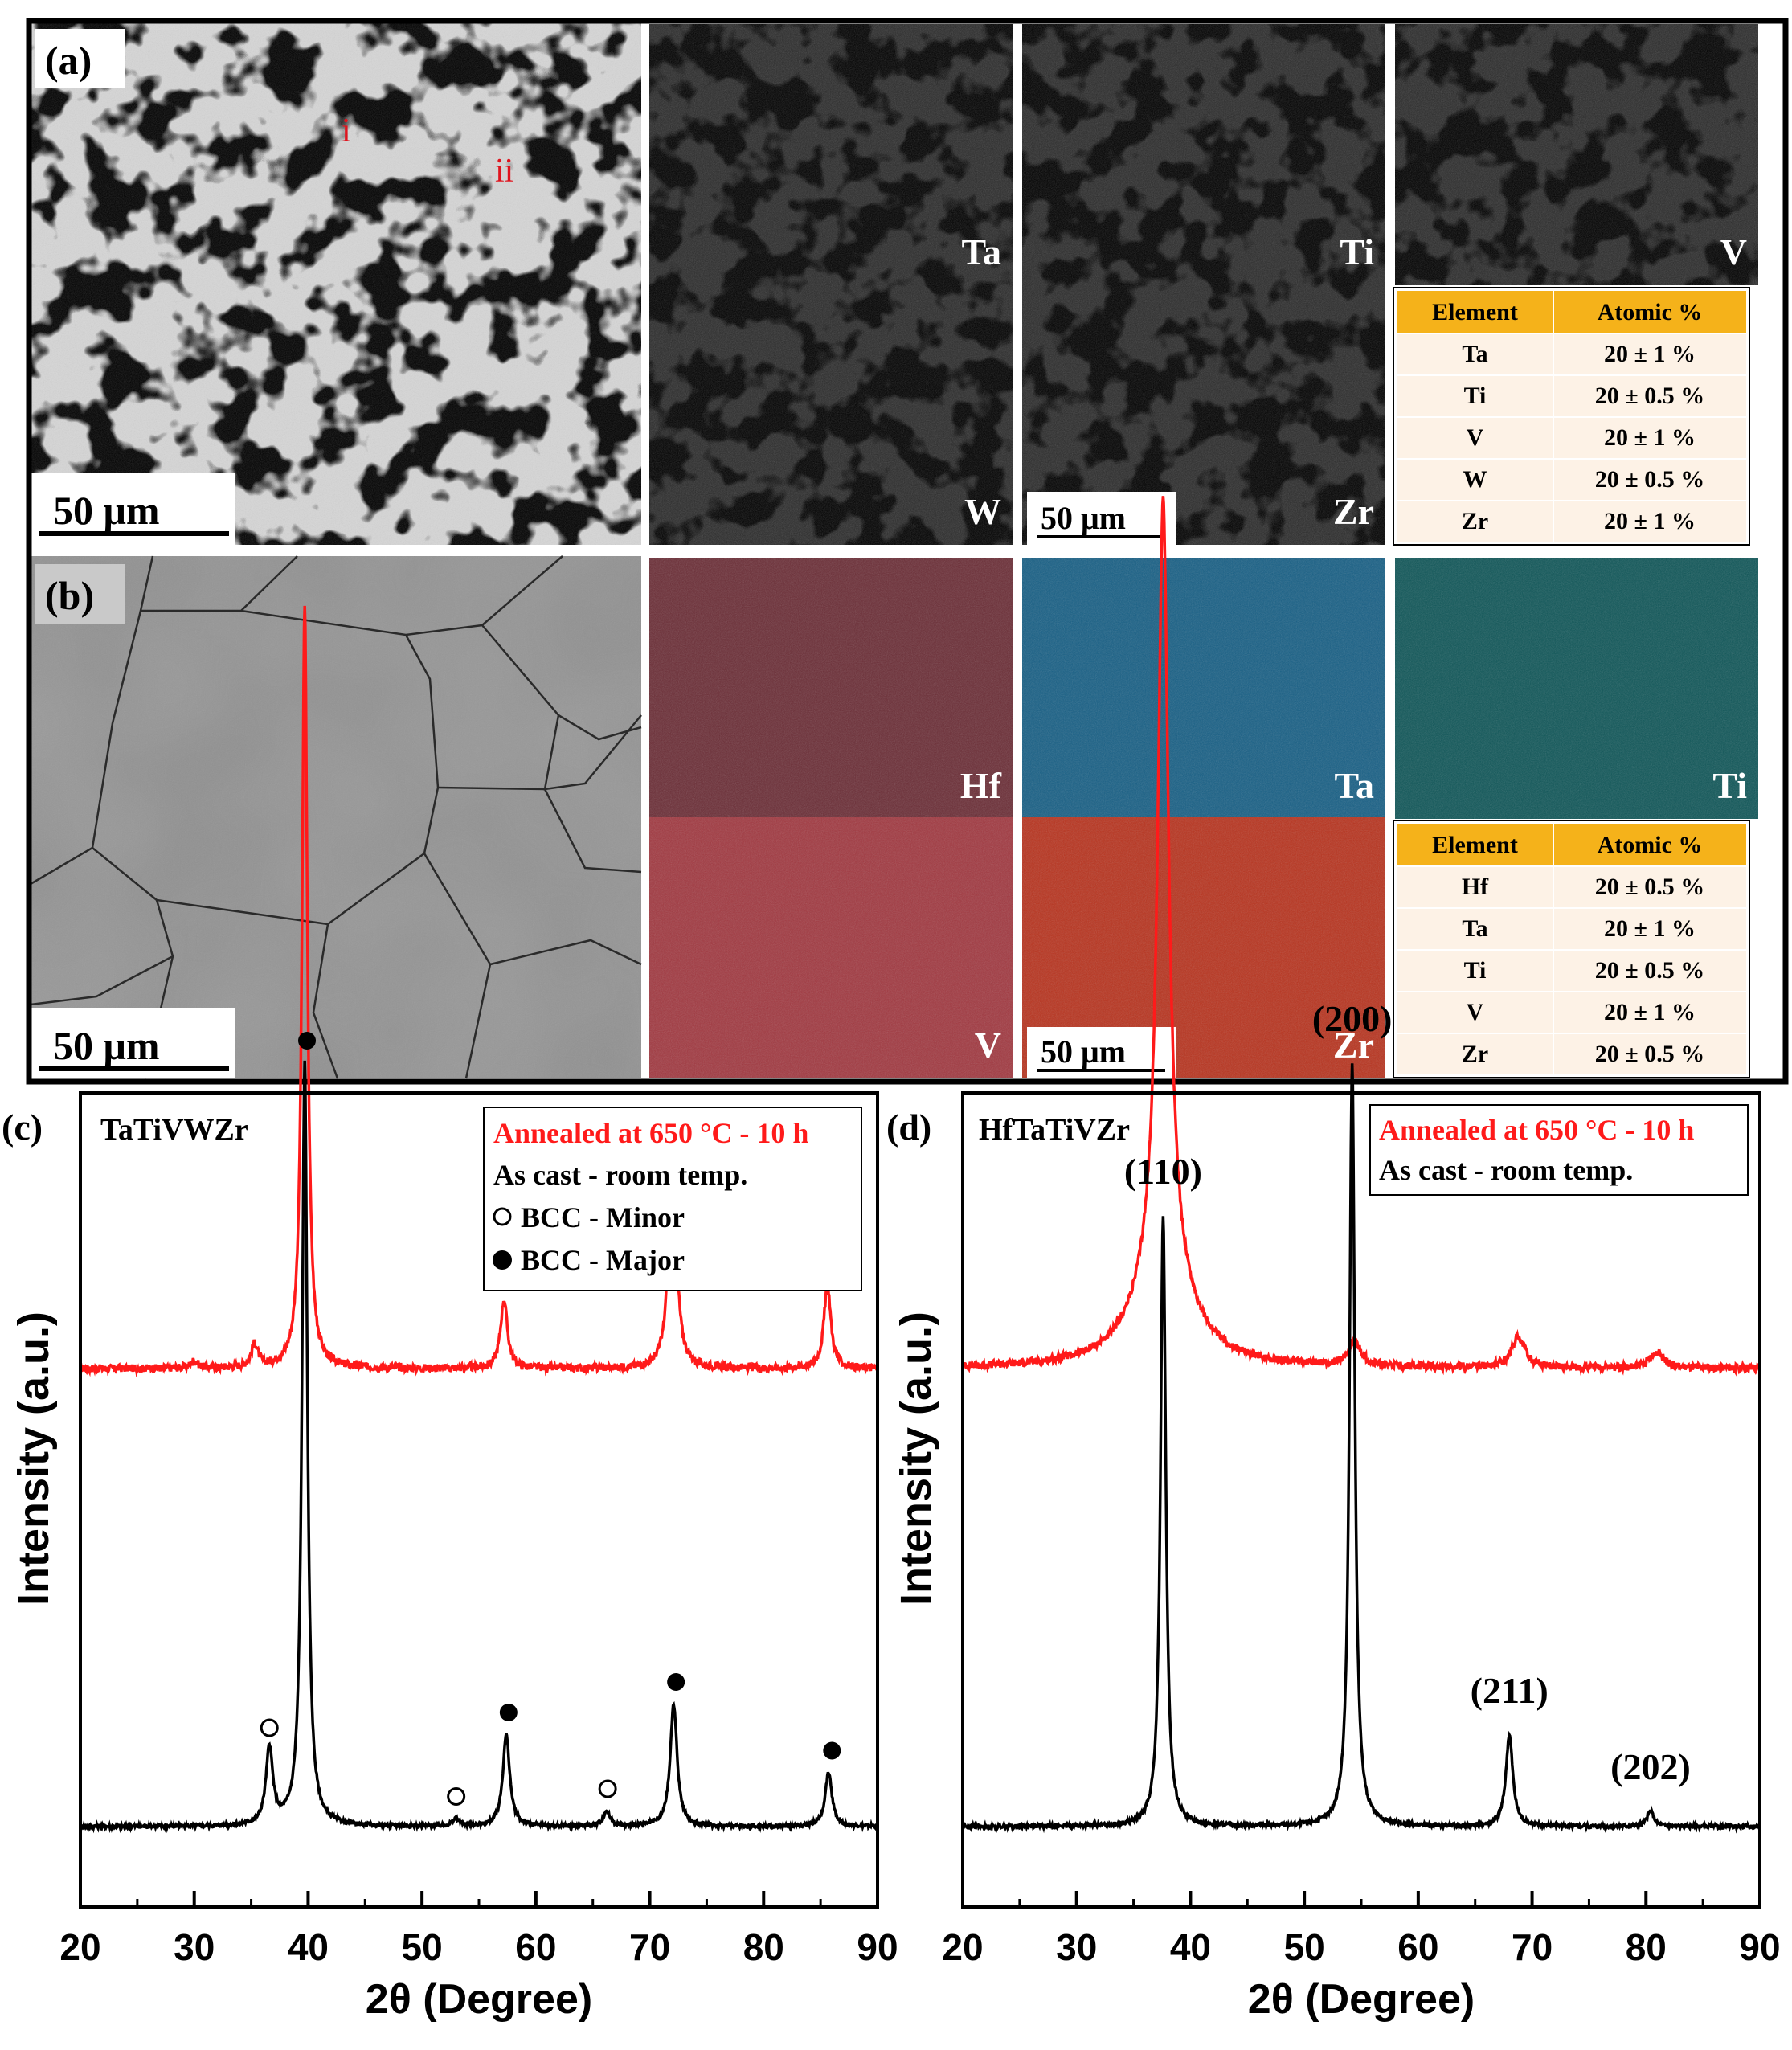 The width and height of the screenshot is (1792, 2050). What do you see at coordinates (1474, 354) in the screenshot?
I see `panel-a-table-cell: Ta` at bounding box center [1474, 354].